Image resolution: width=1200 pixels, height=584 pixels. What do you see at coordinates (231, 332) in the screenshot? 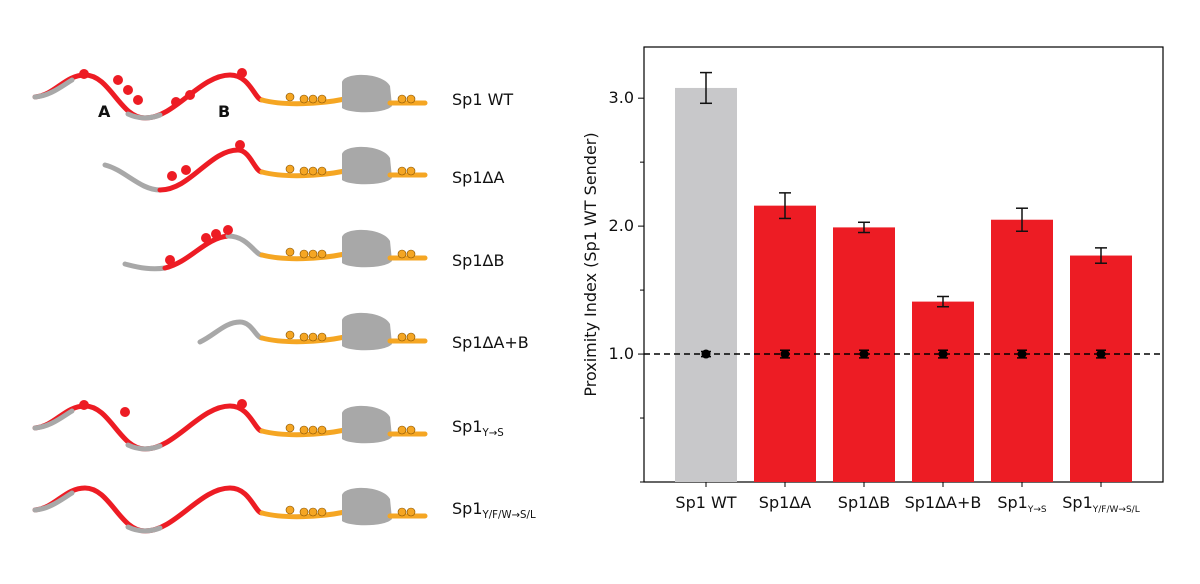
I see `construct-dab` at bounding box center [231, 332].